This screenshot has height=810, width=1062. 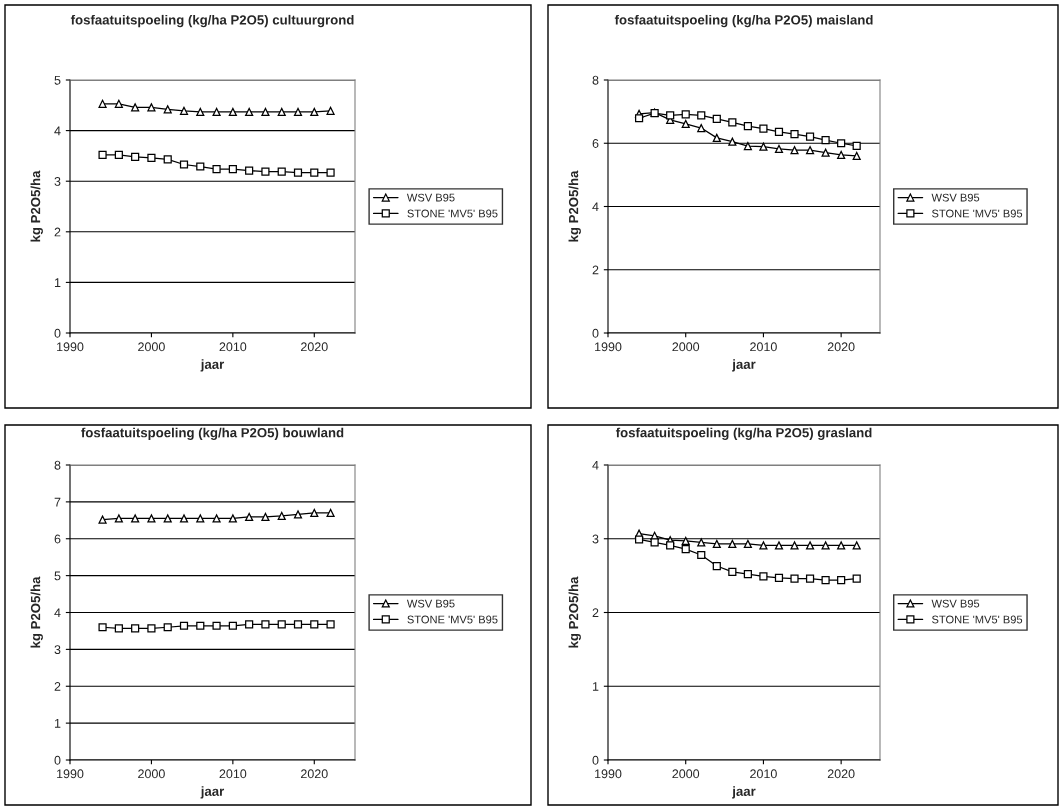 I want to click on chart-title: fosfaatuitspoeling (kg/ha P2O5) bouwland, so click(x=212, y=434).